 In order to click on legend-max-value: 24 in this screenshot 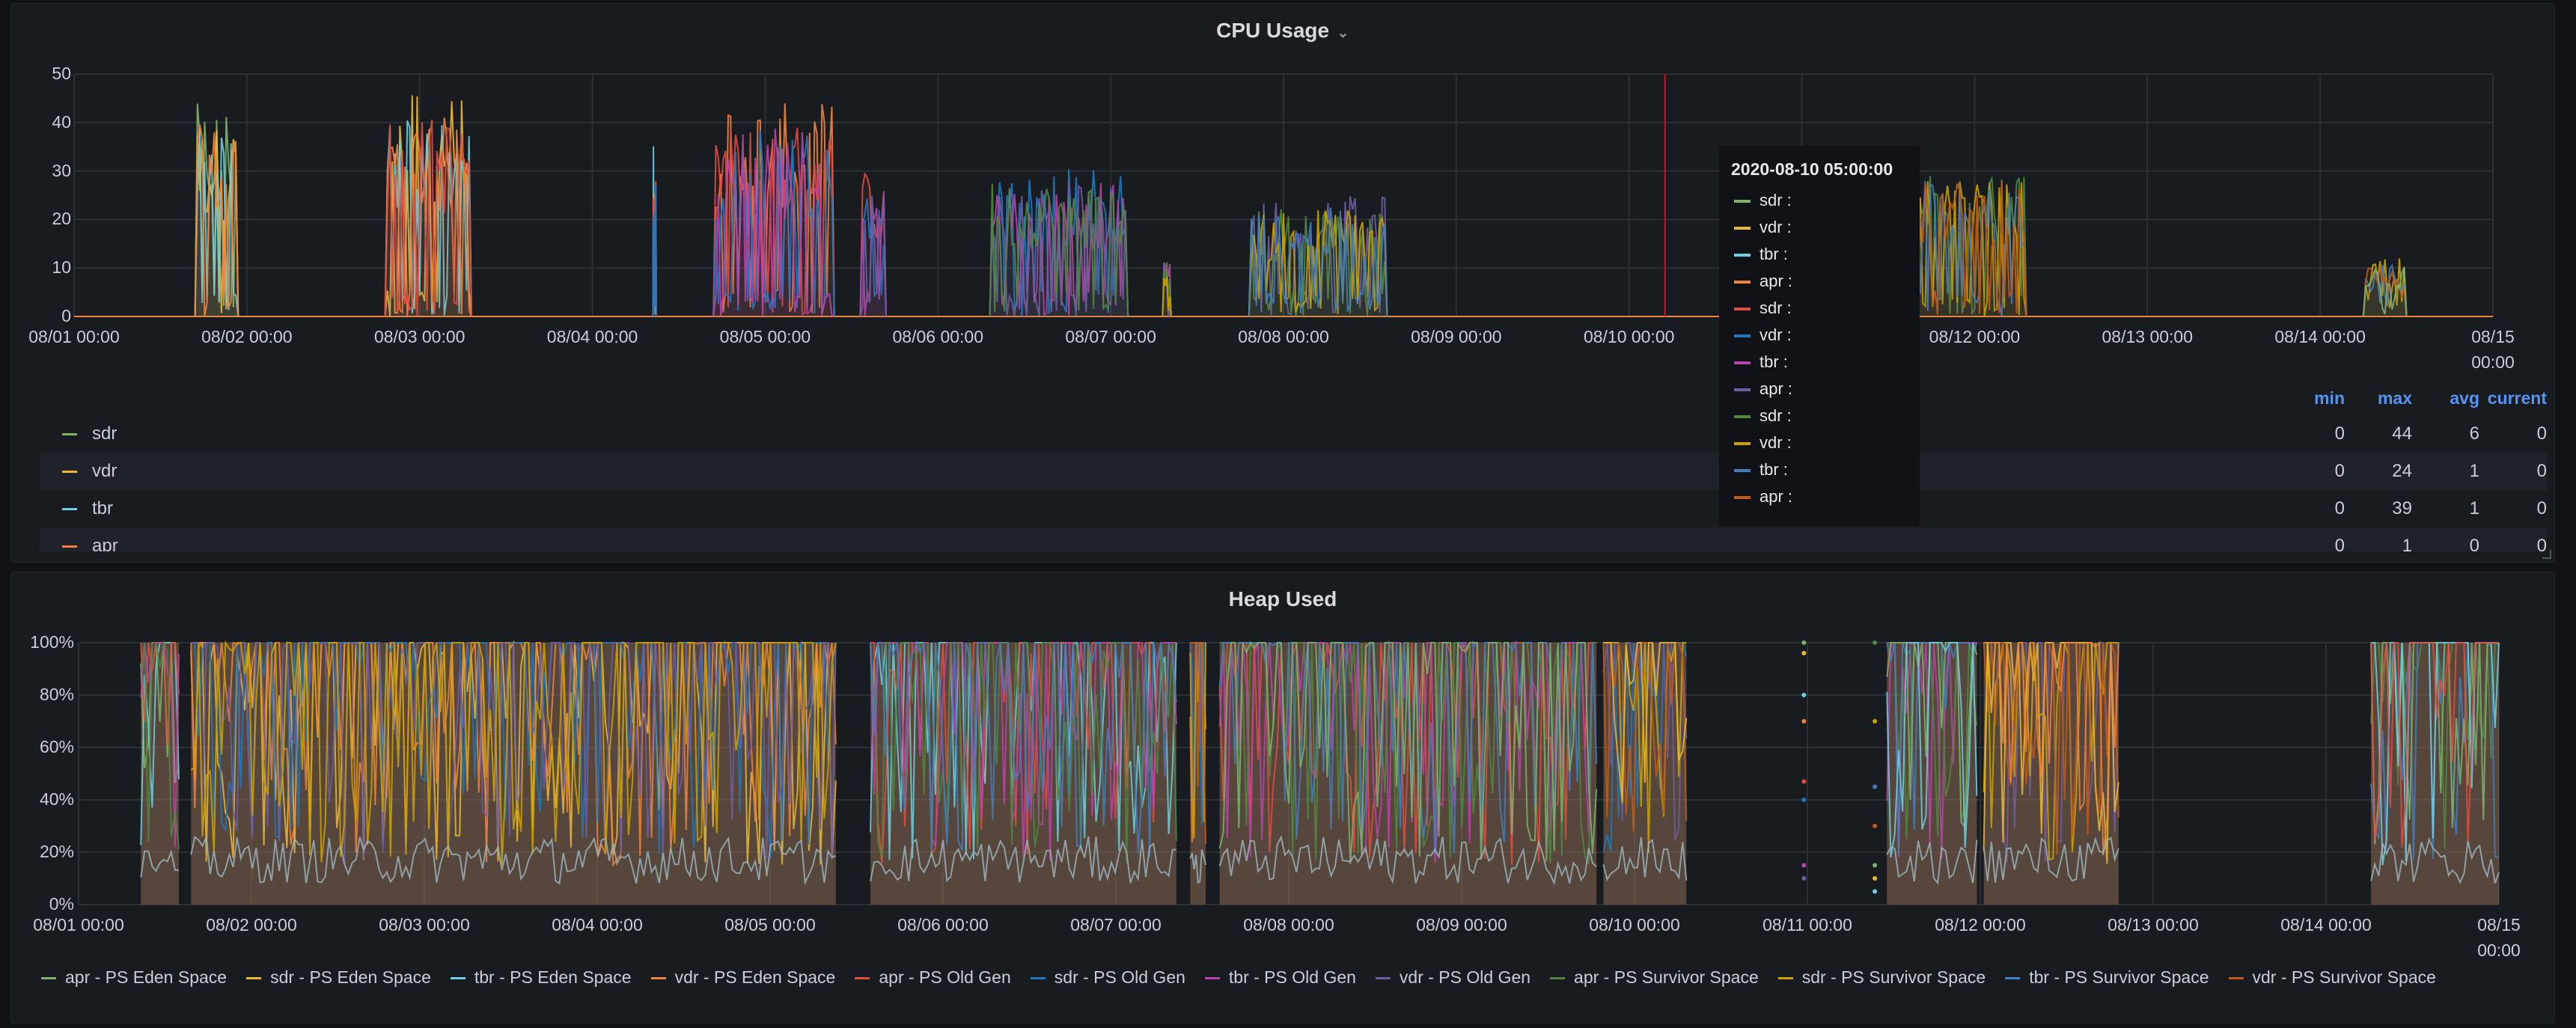, I will do `click(2402, 471)`.